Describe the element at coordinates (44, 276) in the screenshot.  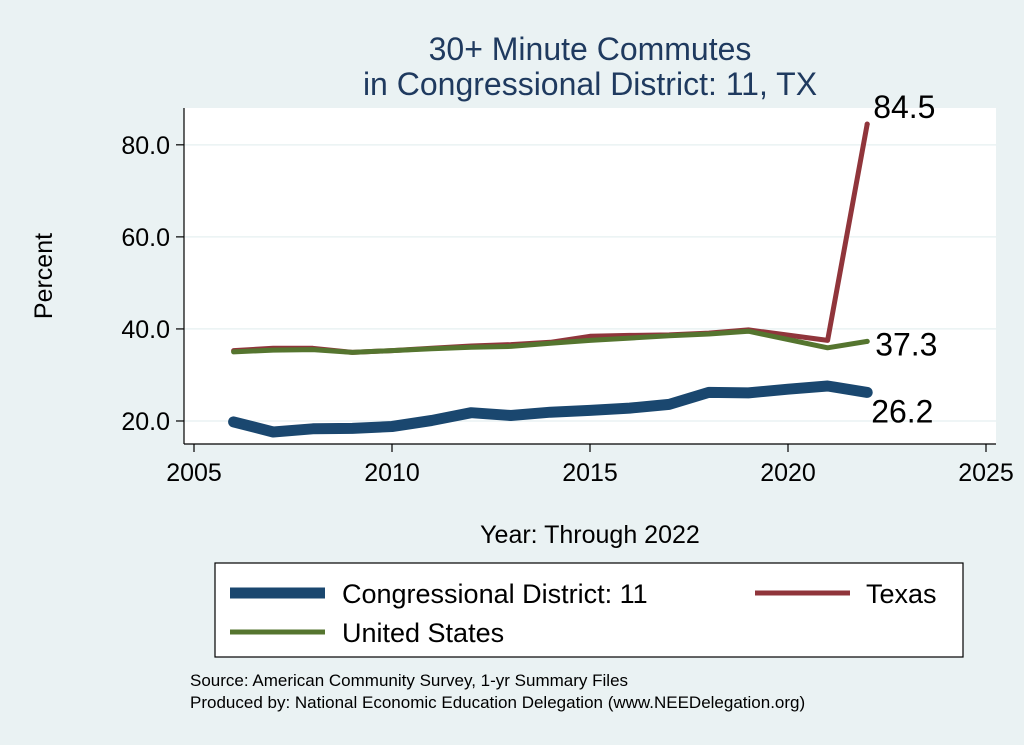
I see `y-axis-title: Percent` at that location.